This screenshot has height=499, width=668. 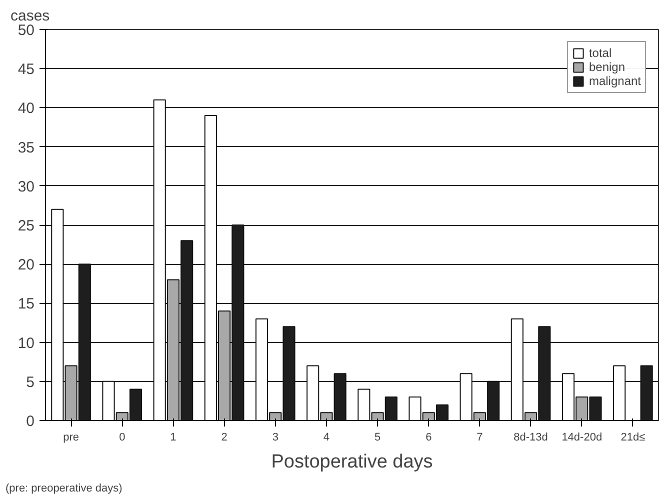 What do you see at coordinates (614, 81) in the screenshot?
I see `legend-label: malignant` at bounding box center [614, 81].